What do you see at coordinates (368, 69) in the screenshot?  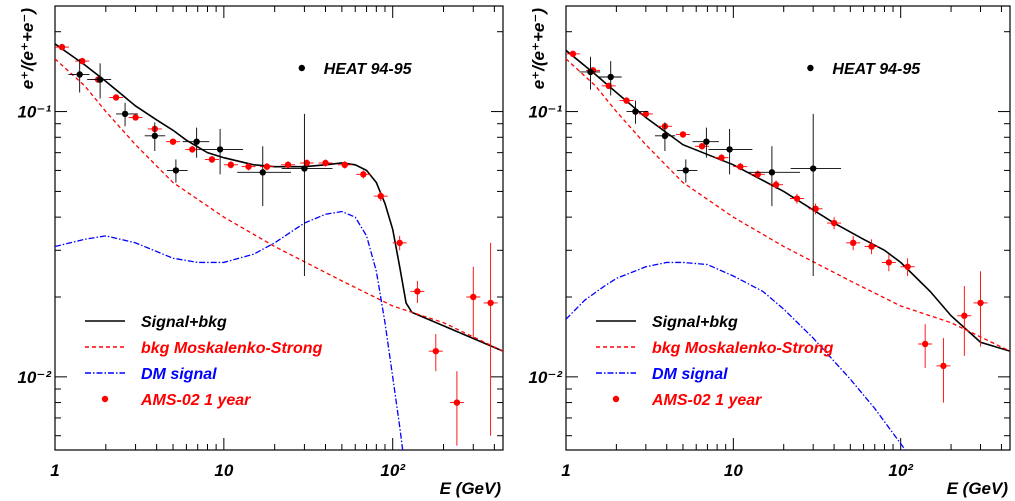 I see `heat-annotation: HEAT 94-95` at bounding box center [368, 69].